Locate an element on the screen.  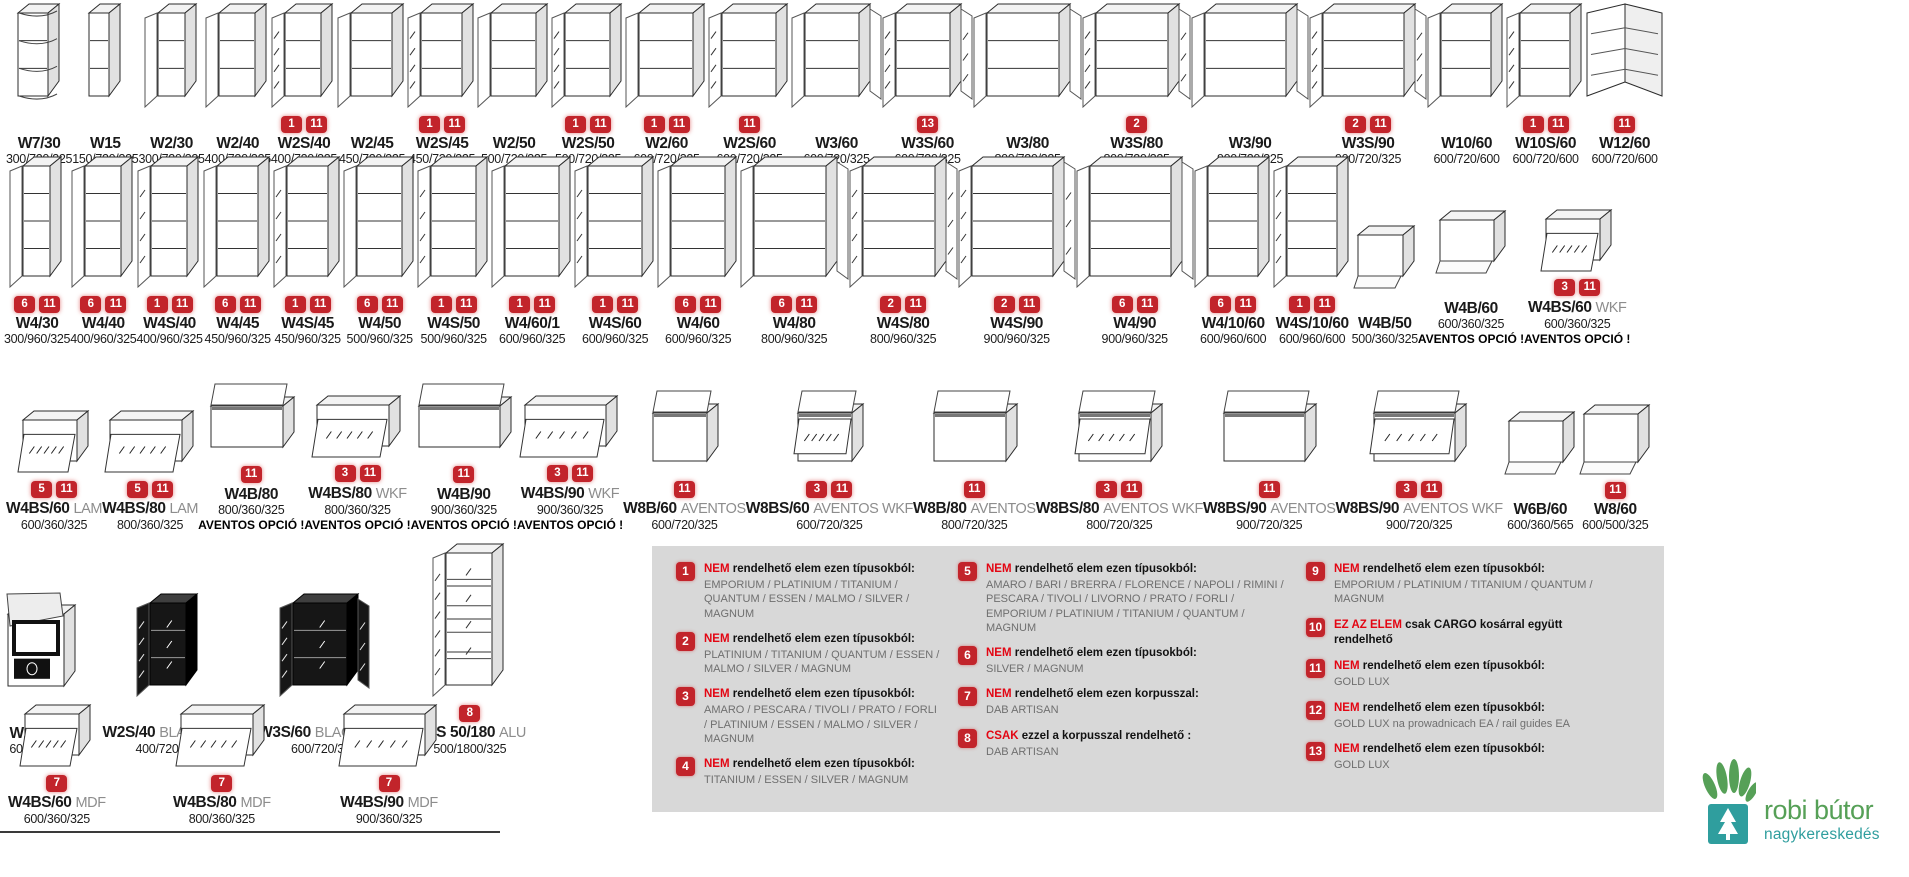
cabinet-item-w4s-40: 1 11 W4S/40 400/960/325 is located at coordinates (169, 252).